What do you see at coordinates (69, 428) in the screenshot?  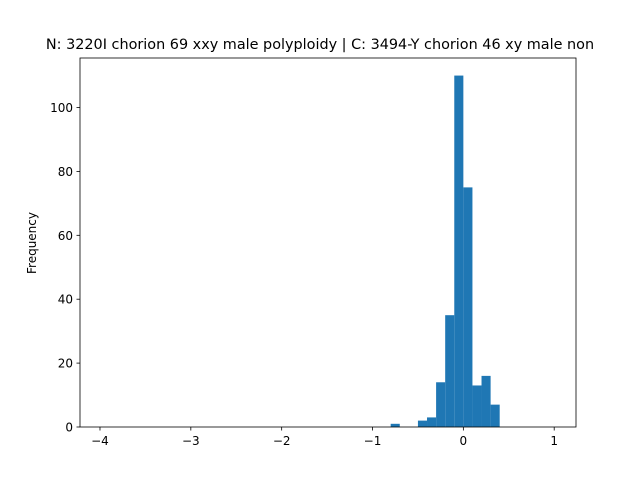 I see `y-tick-label: 0` at bounding box center [69, 428].